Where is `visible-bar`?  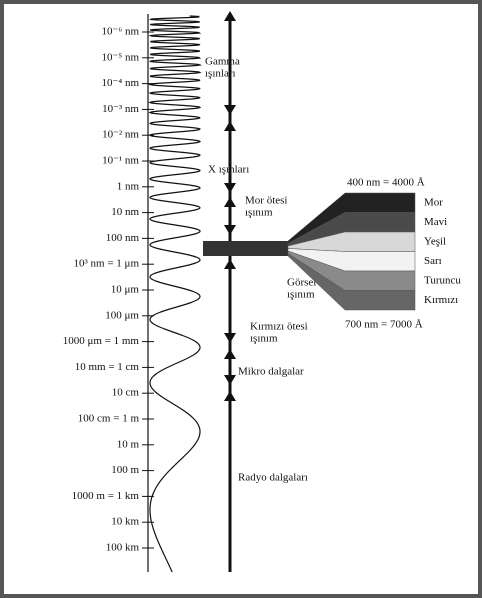 visible-bar is located at coordinates (245, 248).